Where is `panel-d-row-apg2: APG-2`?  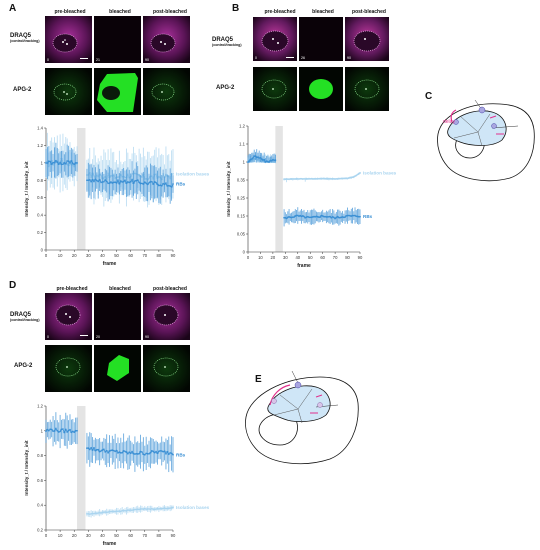
panel-d-row-apg2: APG-2 is located at coordinates (23, 366).